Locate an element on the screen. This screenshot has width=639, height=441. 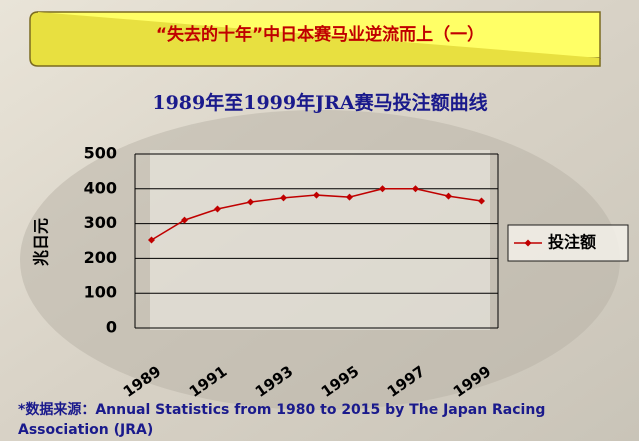
y-tick-label: 500 is located at coordinates (100, 153).